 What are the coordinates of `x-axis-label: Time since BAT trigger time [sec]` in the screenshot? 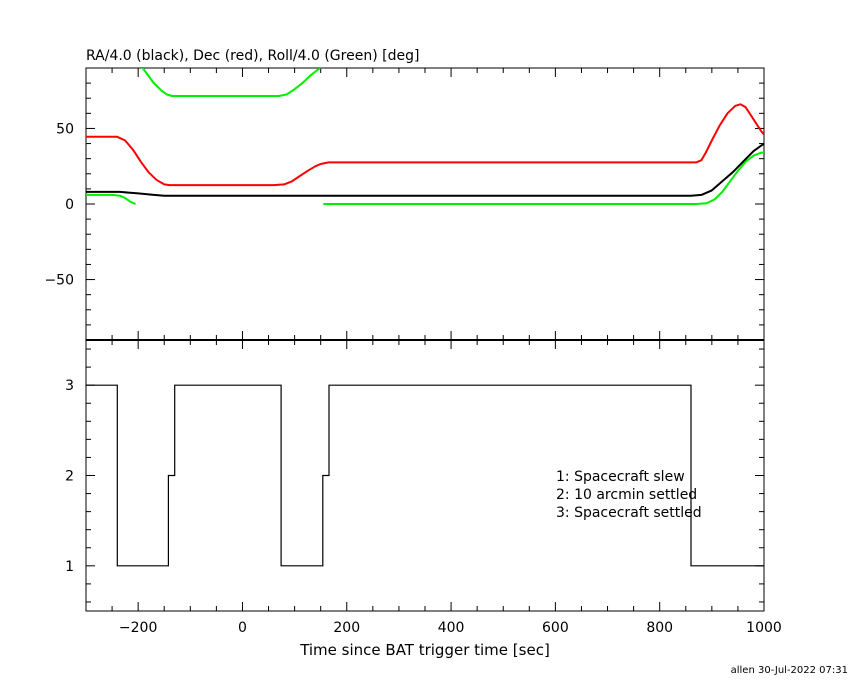 It's located at (424, 650).